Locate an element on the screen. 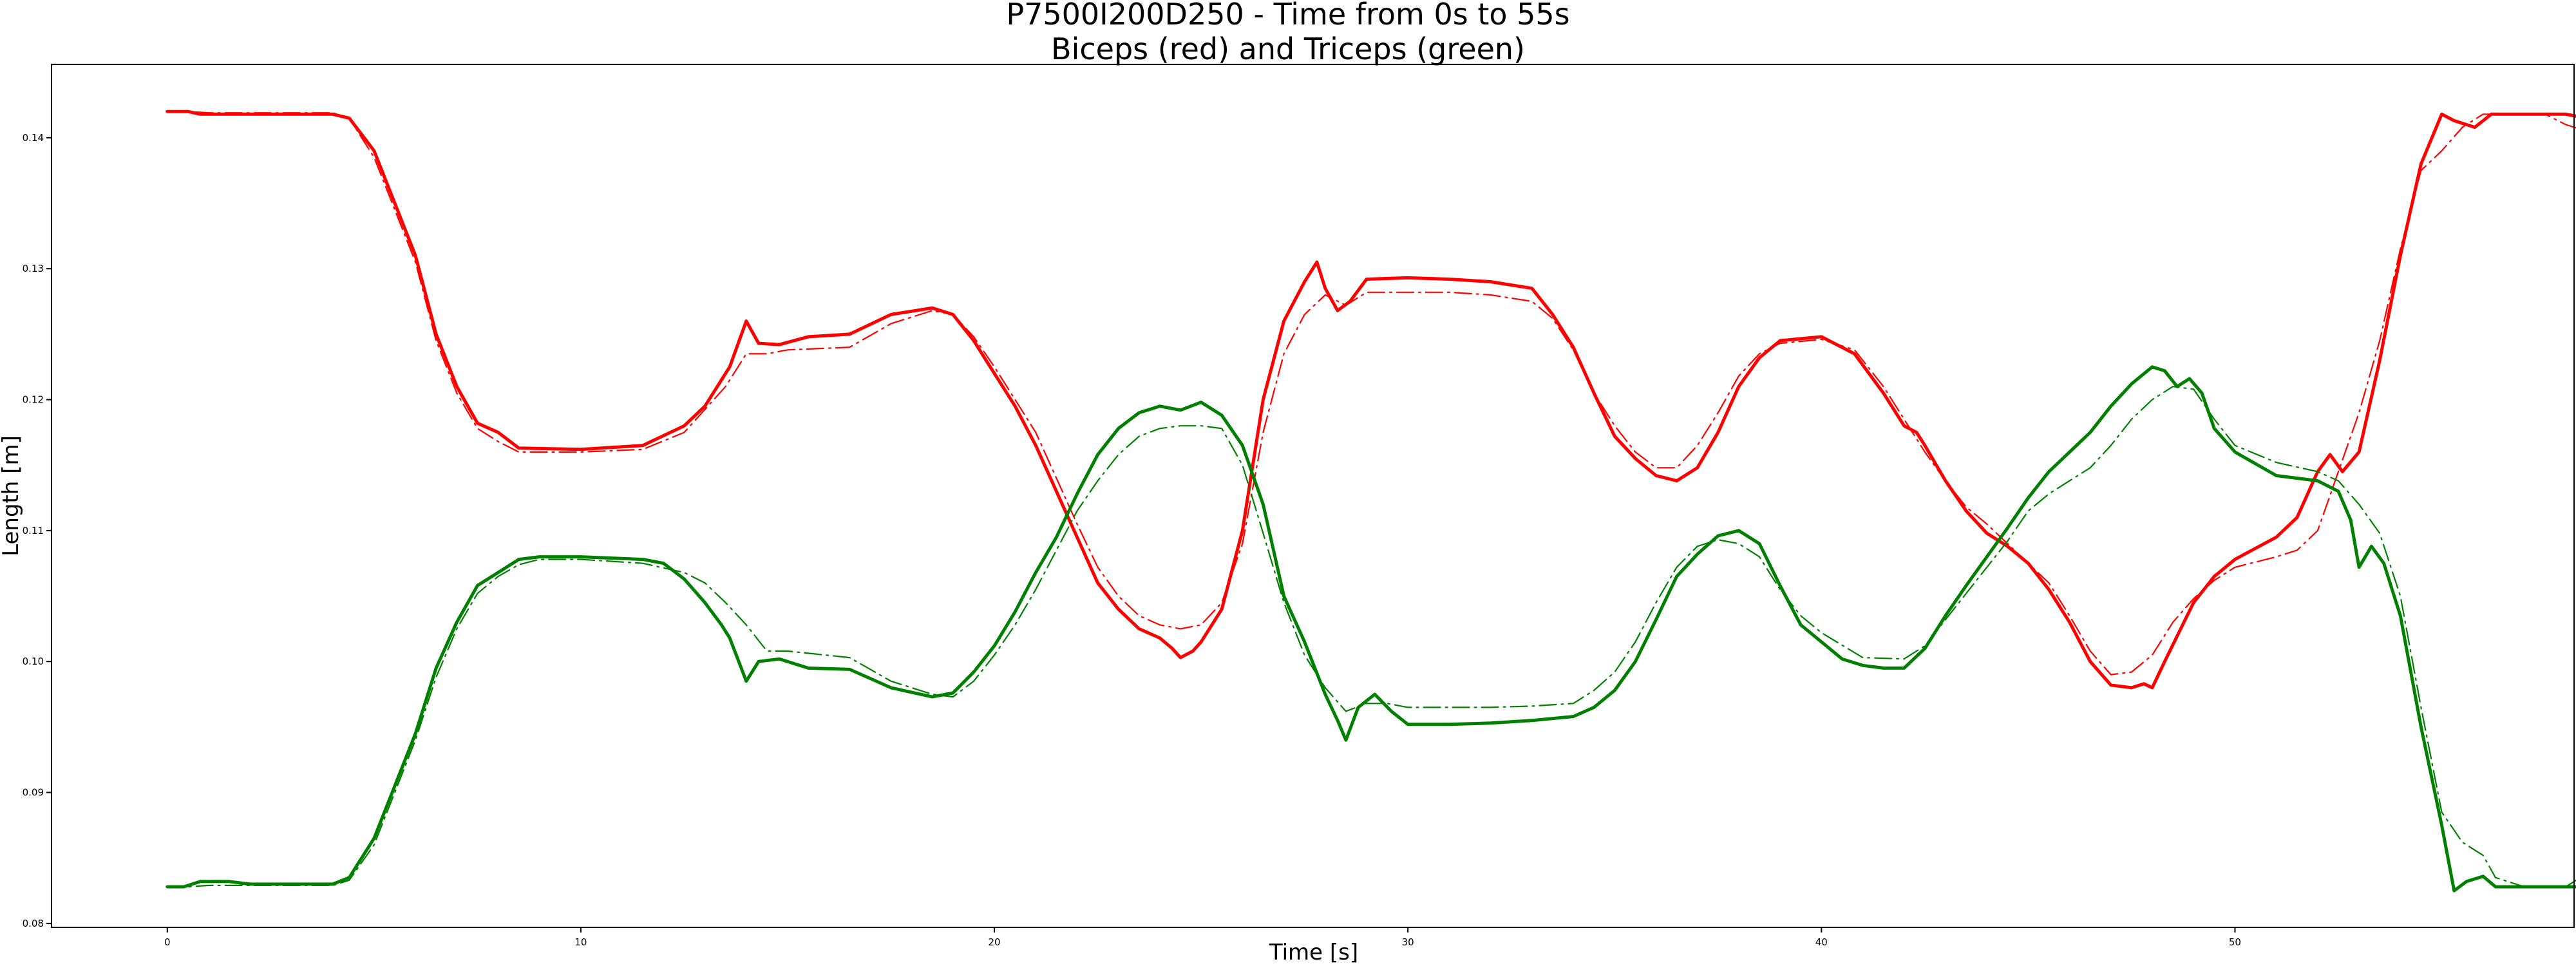  x-tick-label: 0 is located at coordinates (167, 942).